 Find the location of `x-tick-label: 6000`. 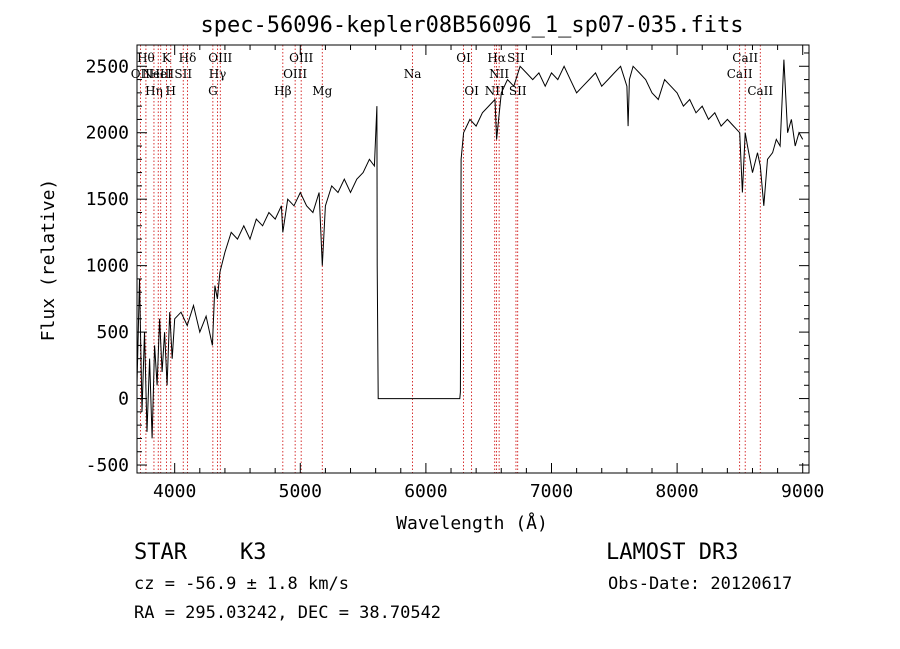

x-tick-label: 6000 is located at coordinates (425, 491).